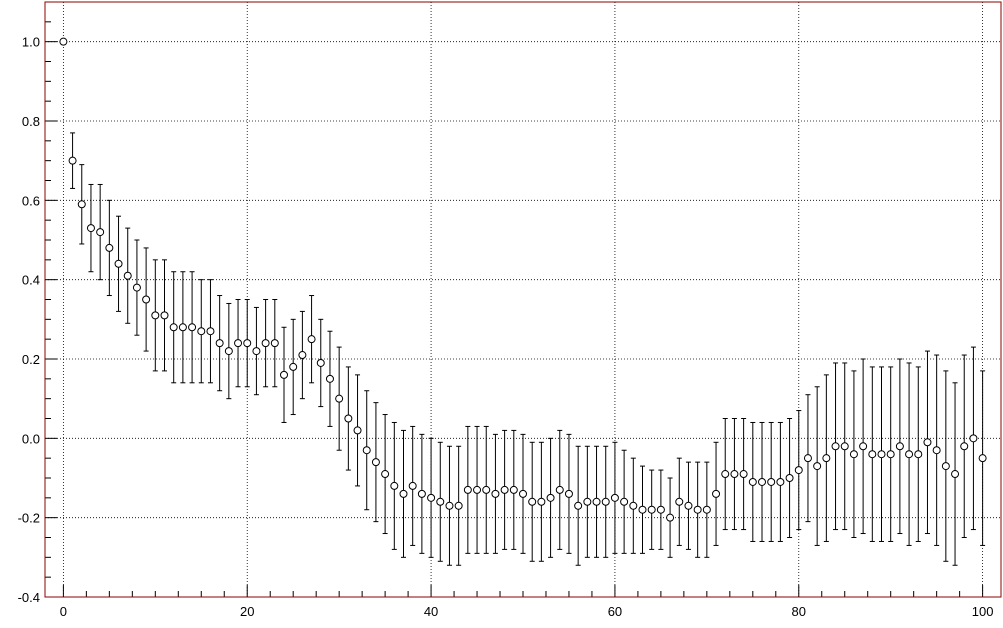 The height and width of the screenshot is (628, 1003). Describe the element at coordinates (799, 611) in the screenshot. I see `x-tick-label: 80` at that location.